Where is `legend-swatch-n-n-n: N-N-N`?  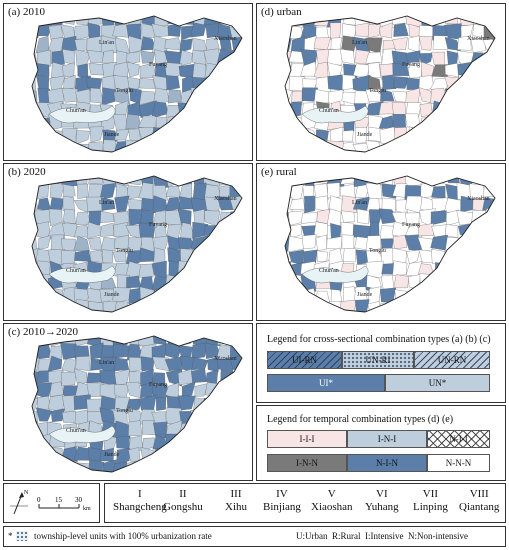 legend-swatch-n-n-n: N-N-N is located at coordinates (458, 463).